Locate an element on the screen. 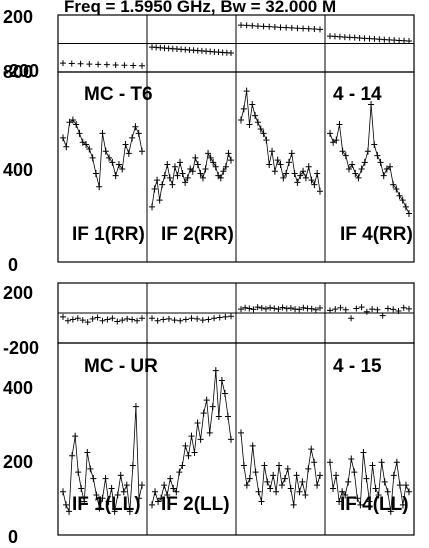  phase-tick-label: -200 is located at coordinates (21, 348).